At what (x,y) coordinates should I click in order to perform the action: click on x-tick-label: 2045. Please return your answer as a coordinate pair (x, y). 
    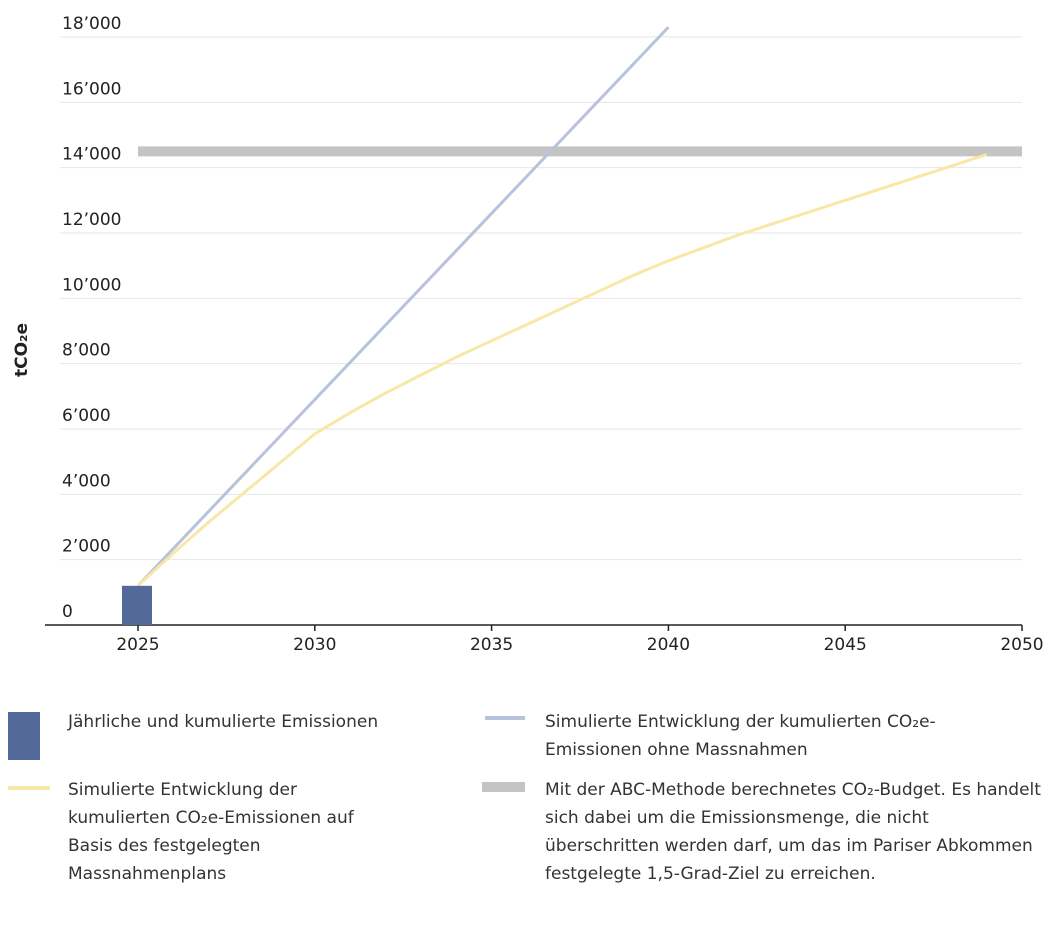
    Looking at the image, I should click on (845, 645).